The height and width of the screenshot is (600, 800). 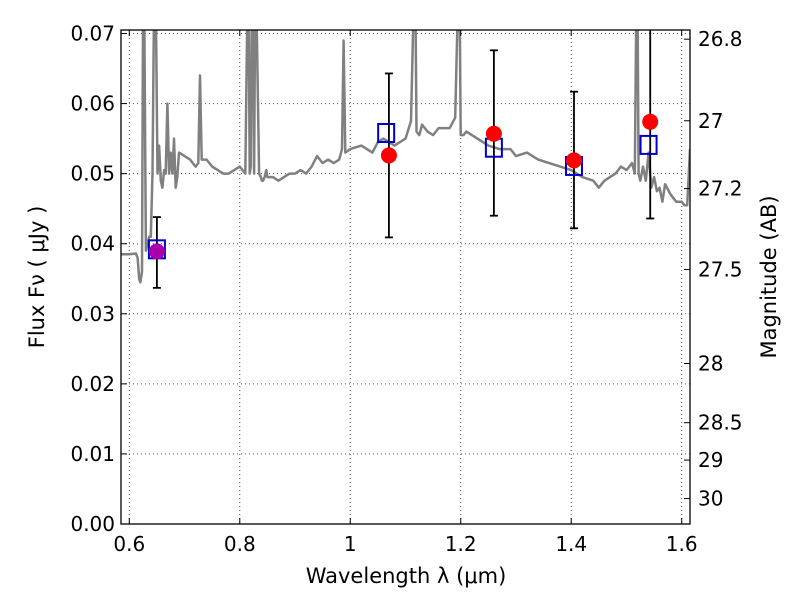 I want to click on mag-tick-label: 29, so click(x=710, y=460).